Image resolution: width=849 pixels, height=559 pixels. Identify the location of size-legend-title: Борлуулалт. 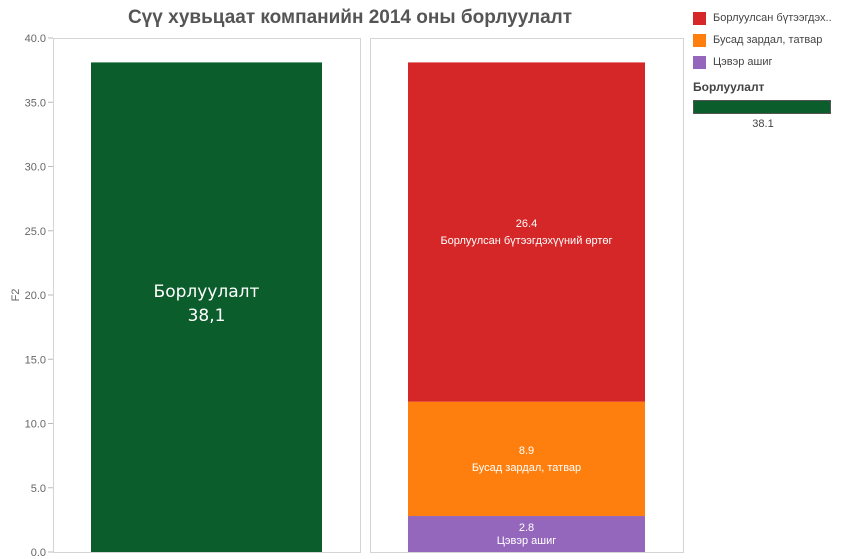
(729, 87).